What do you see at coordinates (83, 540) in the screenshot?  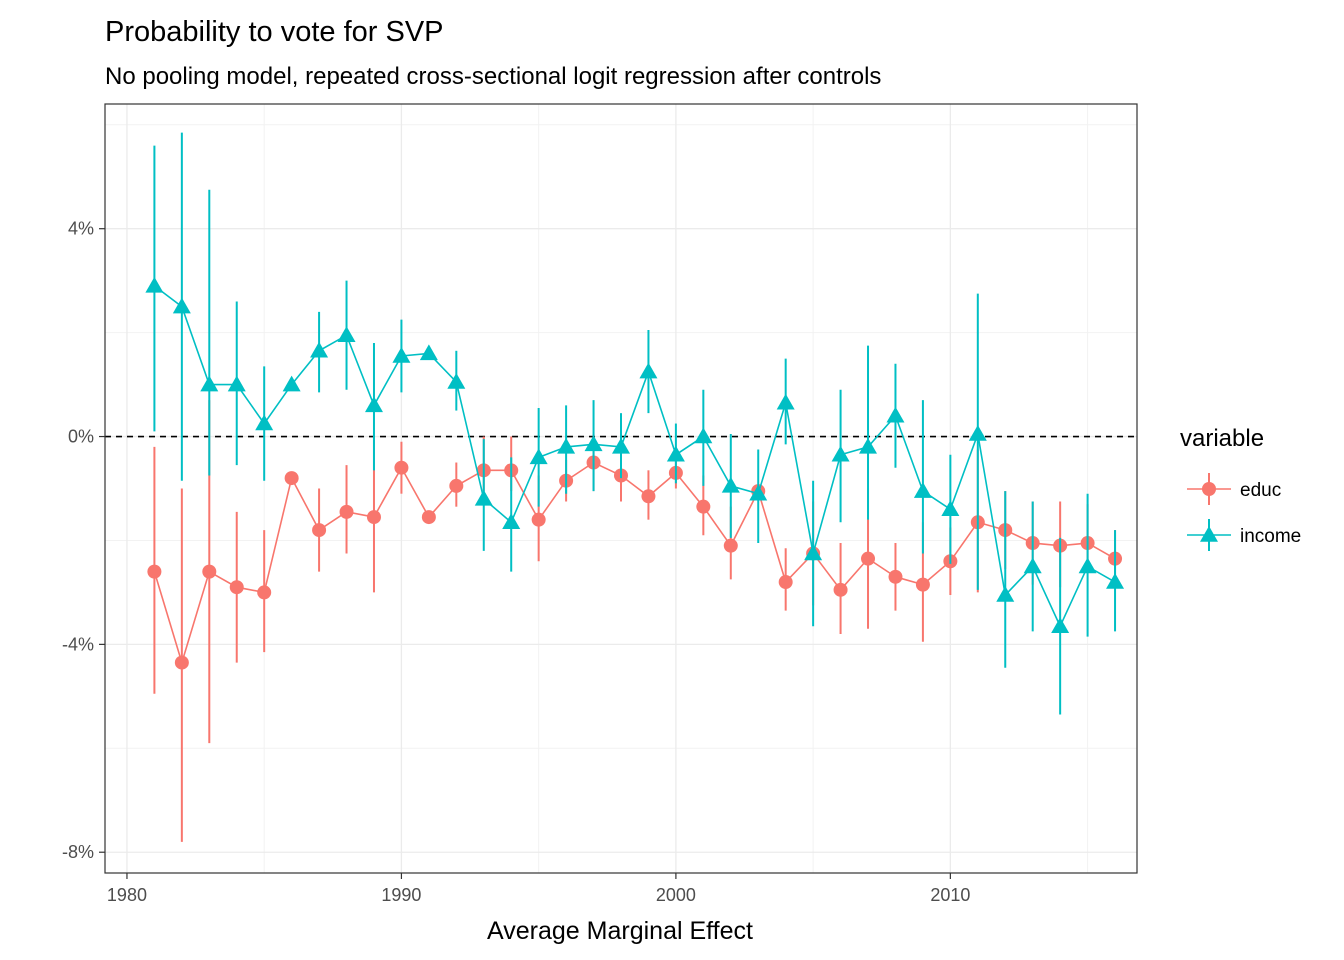 I see `y-axis: -8% -4% 0% 4%` at bounding box center [83, 540].